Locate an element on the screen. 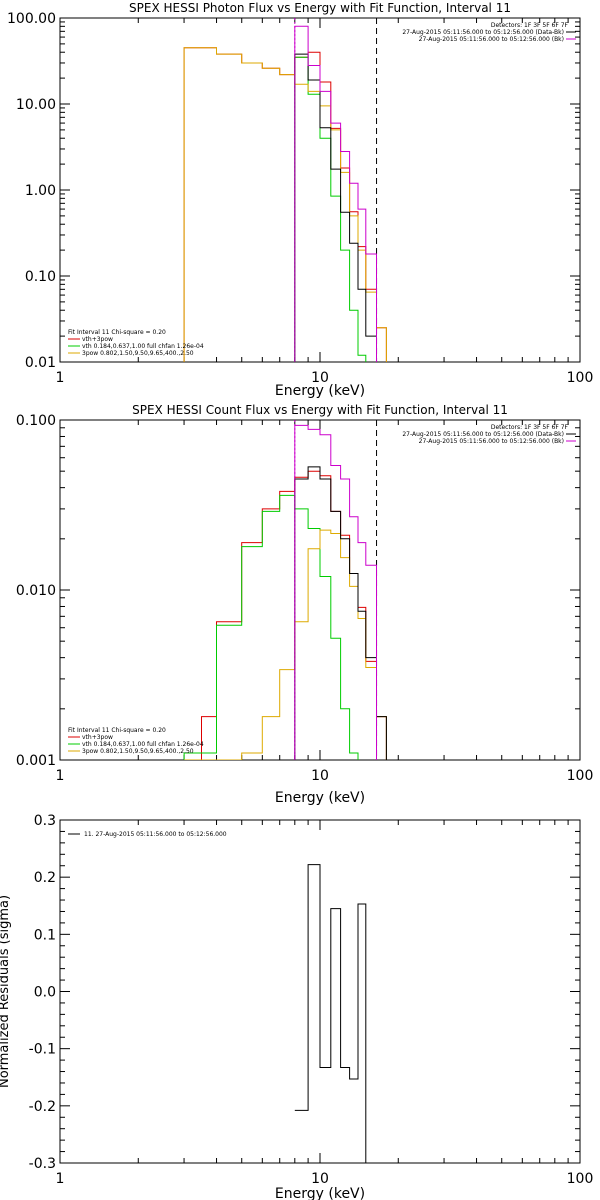 The width and height of the screenshot is (600, 1200). y-tick-label: 0.010 is located at coordinates (36, 591).